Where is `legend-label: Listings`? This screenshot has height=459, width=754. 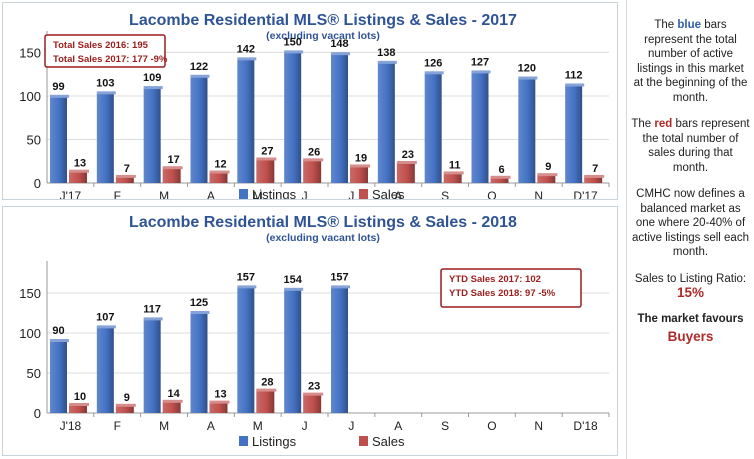 legend-label: Listings is located at coordinates (274, 193).